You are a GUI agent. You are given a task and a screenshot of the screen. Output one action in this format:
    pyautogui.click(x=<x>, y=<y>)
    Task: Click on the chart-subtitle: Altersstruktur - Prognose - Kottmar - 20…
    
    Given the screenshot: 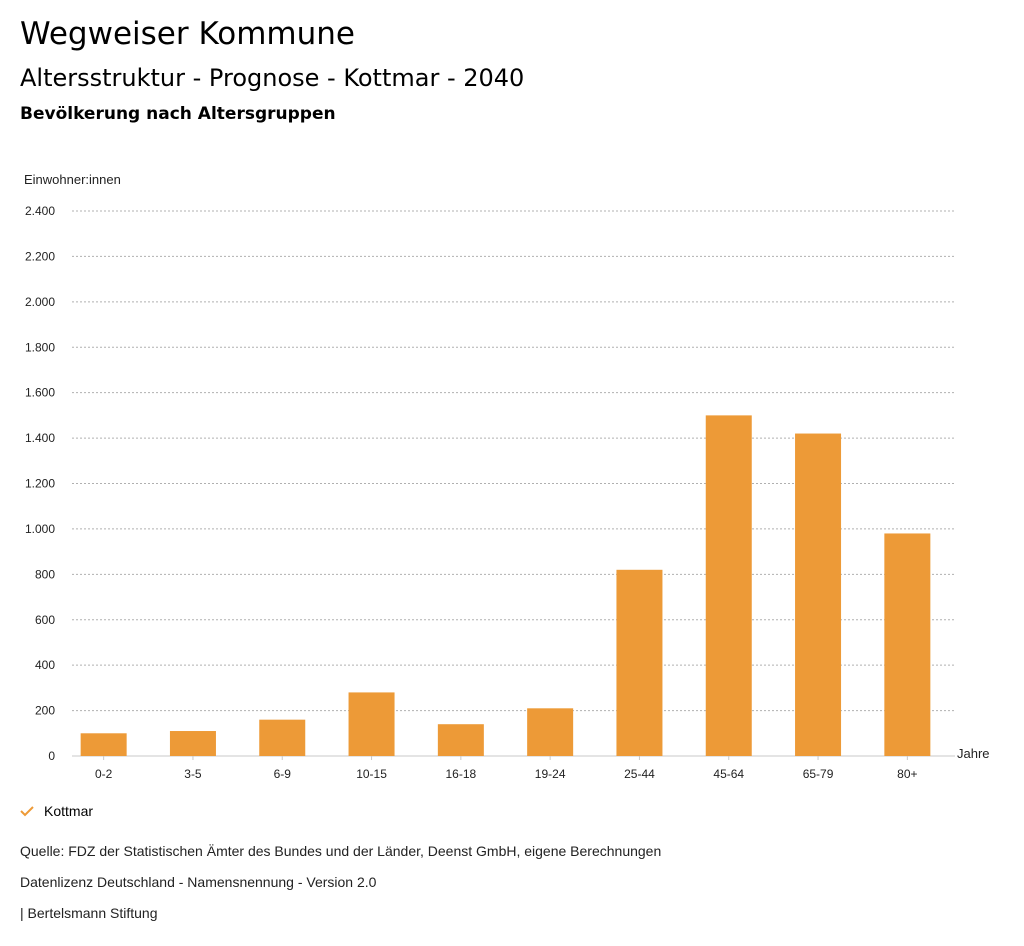 What is the action you would take?
    pyautogui.click(x=272, y=78)
    